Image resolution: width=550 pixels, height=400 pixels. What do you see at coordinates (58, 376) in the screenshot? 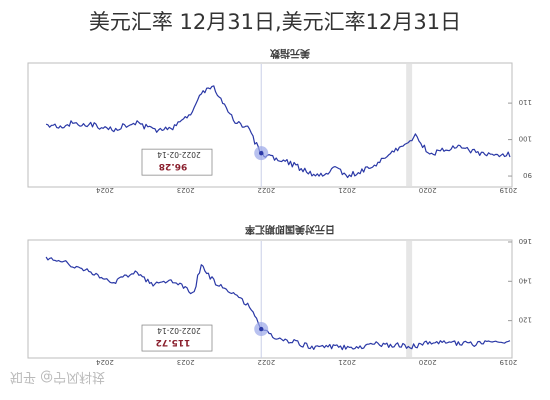
I see `watermark: 知乎 @宁风科技` at bounding box center [58, 376].